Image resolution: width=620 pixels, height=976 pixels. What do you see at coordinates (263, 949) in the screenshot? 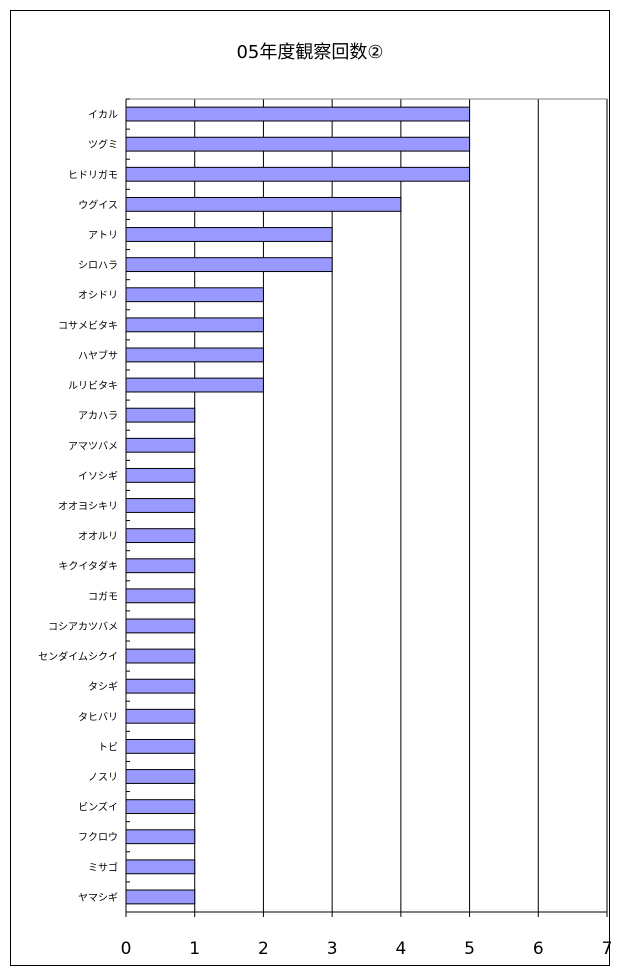
I see `x-tick-label: 2` at bounding box center [263, 949].